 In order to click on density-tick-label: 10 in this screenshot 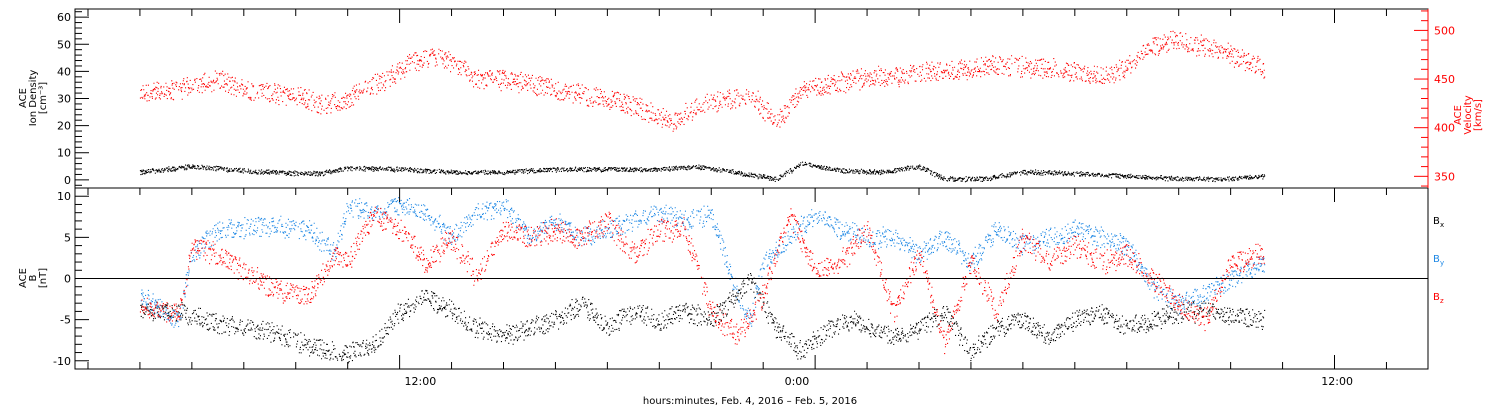, I will do `click(64, 153)`.